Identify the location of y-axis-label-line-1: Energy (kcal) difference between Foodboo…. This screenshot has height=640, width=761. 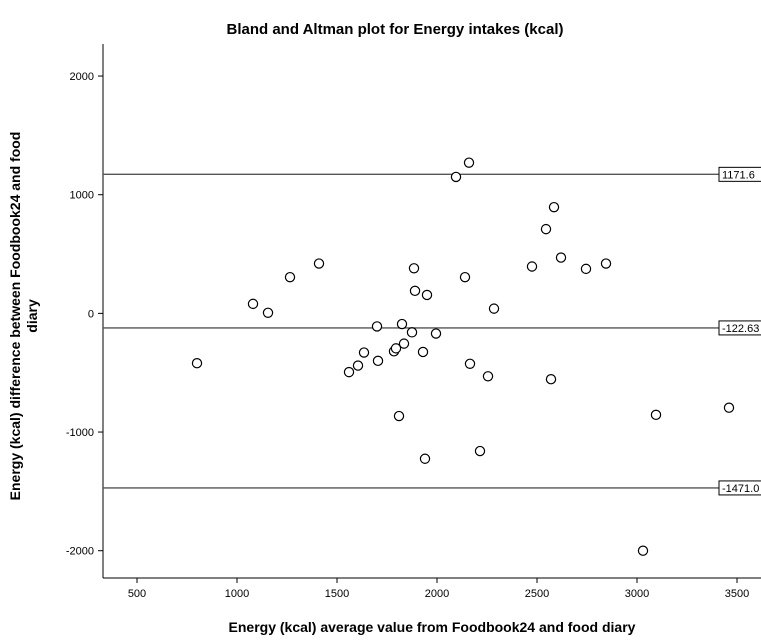
(15, 316).